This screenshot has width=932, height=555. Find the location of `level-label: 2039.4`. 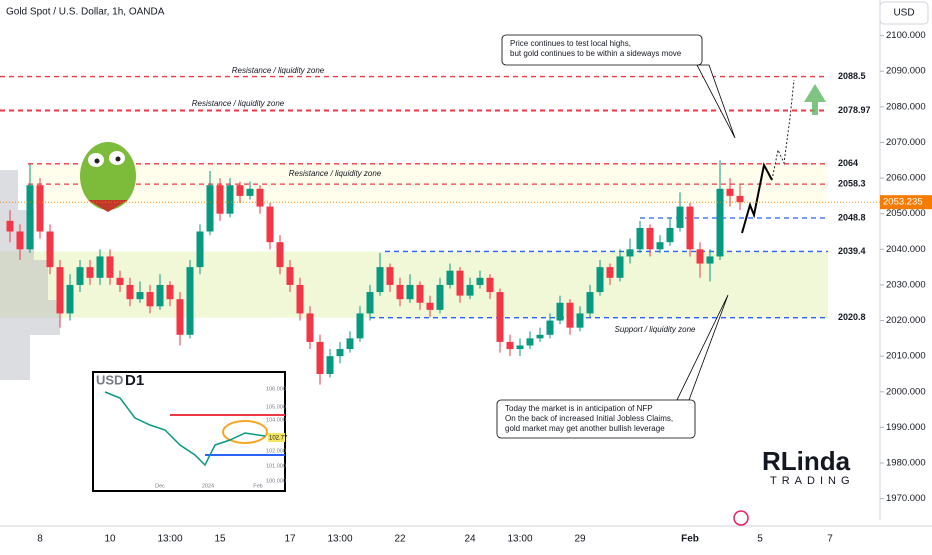

level-label: 2039.4 is located at coordinates (852, 251).